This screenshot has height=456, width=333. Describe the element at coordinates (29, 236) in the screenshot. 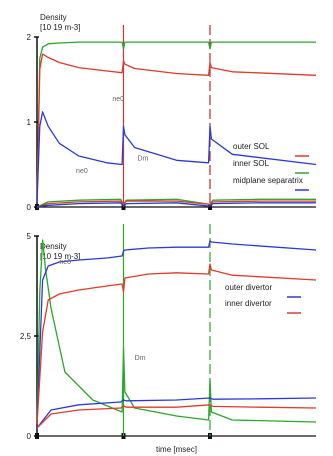

I see `chart1-y-tick-label: 5` at that location.